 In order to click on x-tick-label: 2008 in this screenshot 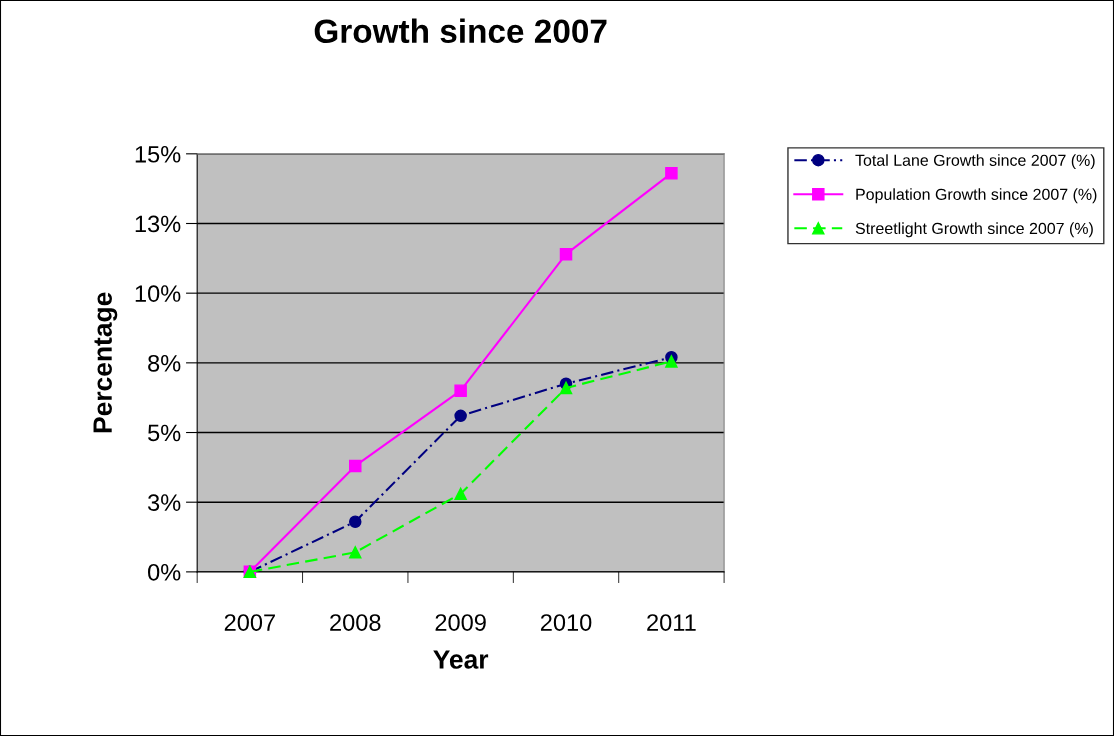, I will do `click(355, 622)`.